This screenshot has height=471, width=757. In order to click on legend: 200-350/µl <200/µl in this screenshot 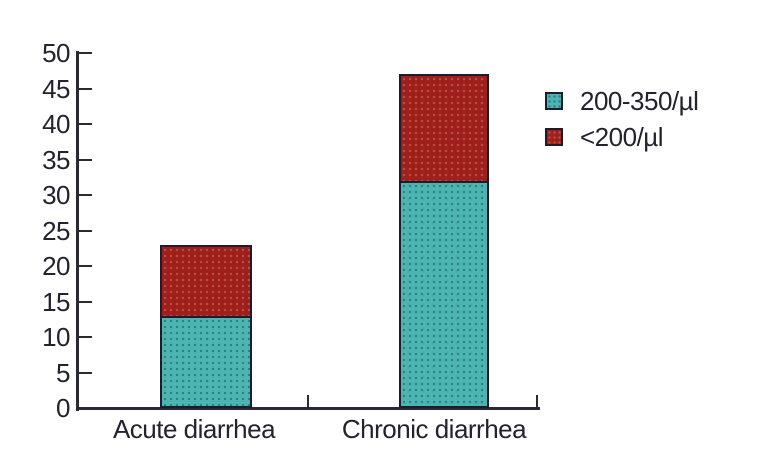, I will do `click(622, 119)`.